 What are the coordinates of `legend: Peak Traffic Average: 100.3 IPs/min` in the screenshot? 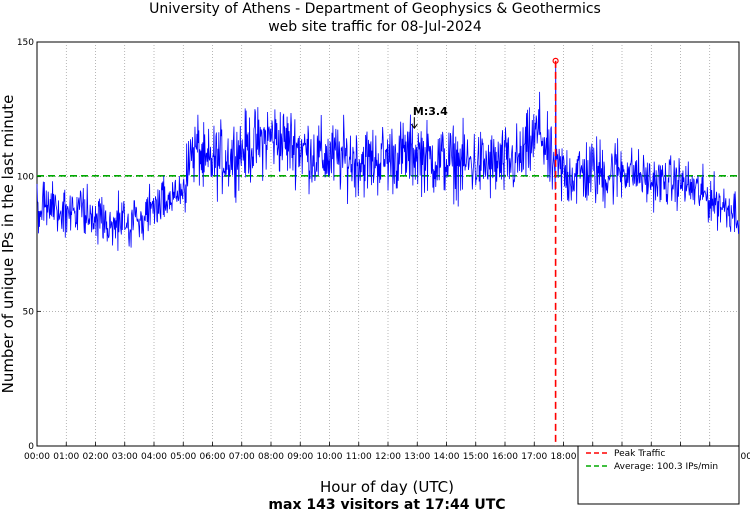 It's located at (658, 475).